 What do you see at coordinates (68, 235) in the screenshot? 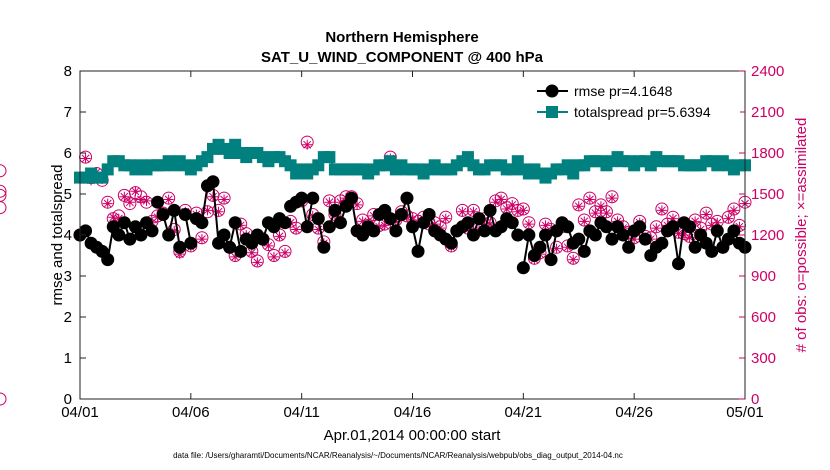
I see `y-tick-label: 4` at bounding box center [68, 235].